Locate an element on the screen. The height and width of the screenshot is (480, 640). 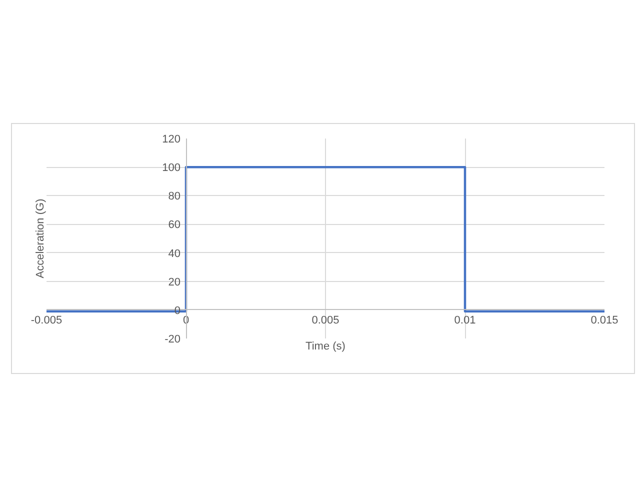
x-tick-label: 0.015 is located at coordinates (604, 320).